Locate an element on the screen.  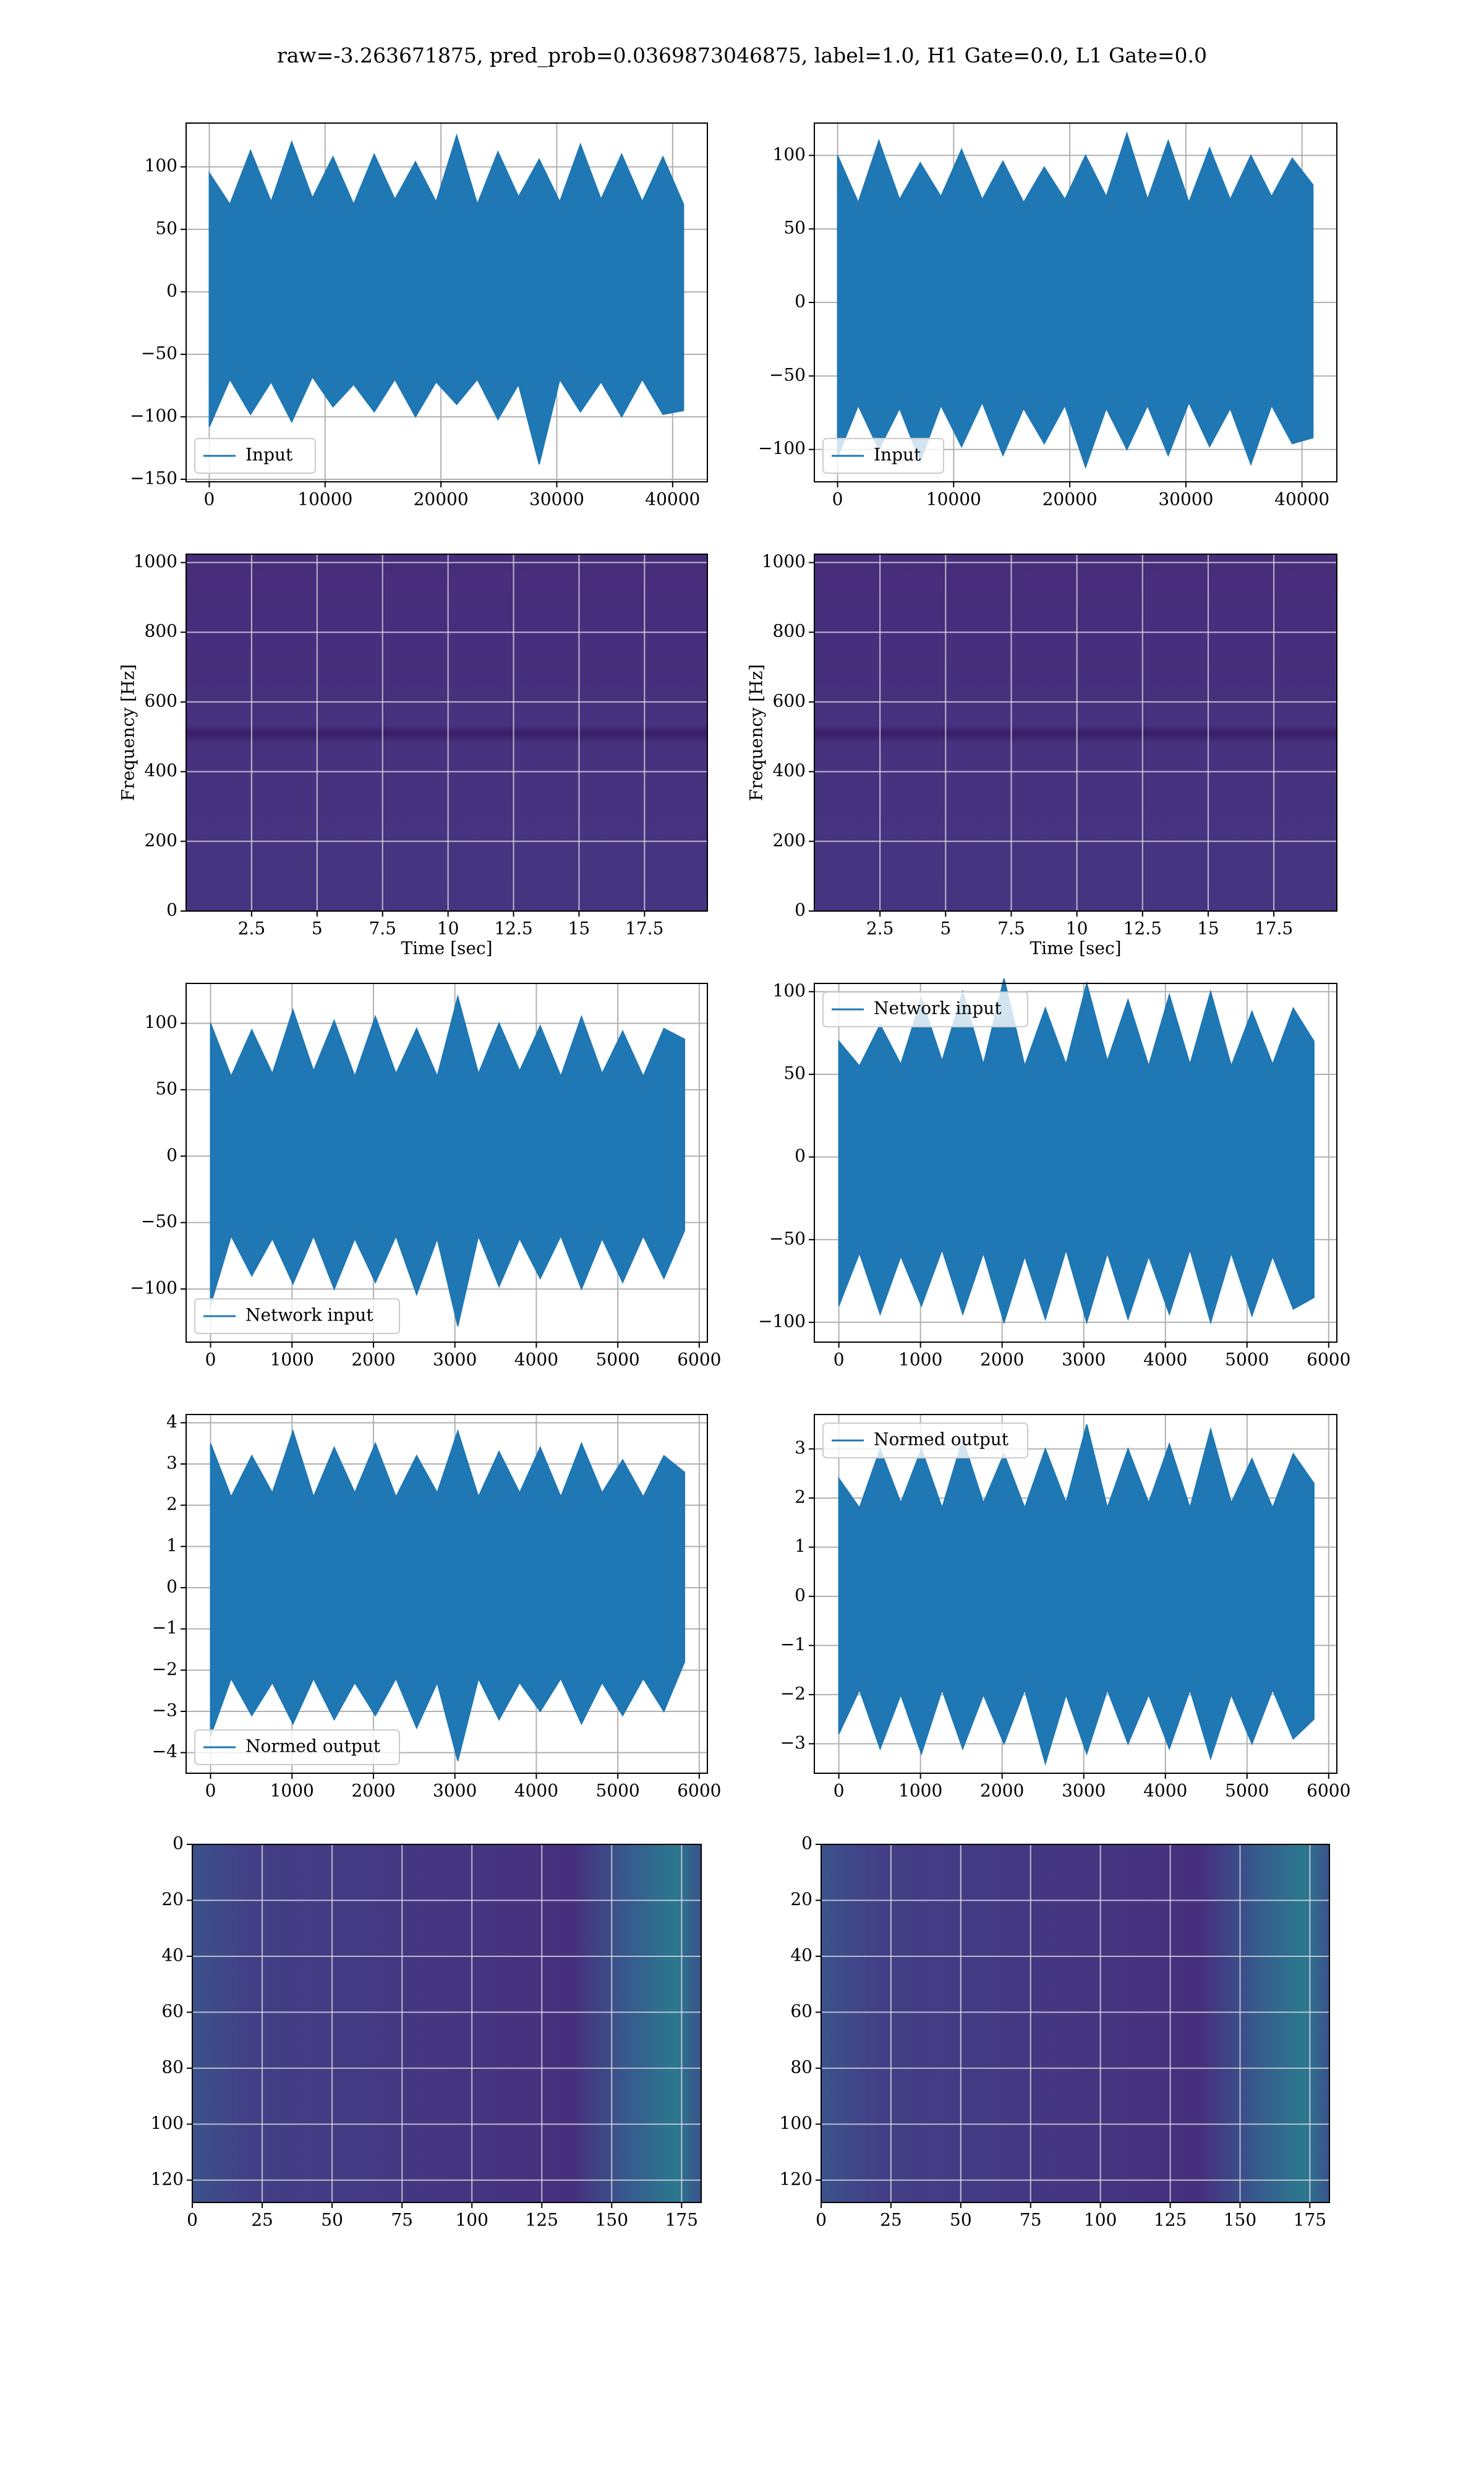
y-tick-label: 80 is located at coordinates (172, 2067).